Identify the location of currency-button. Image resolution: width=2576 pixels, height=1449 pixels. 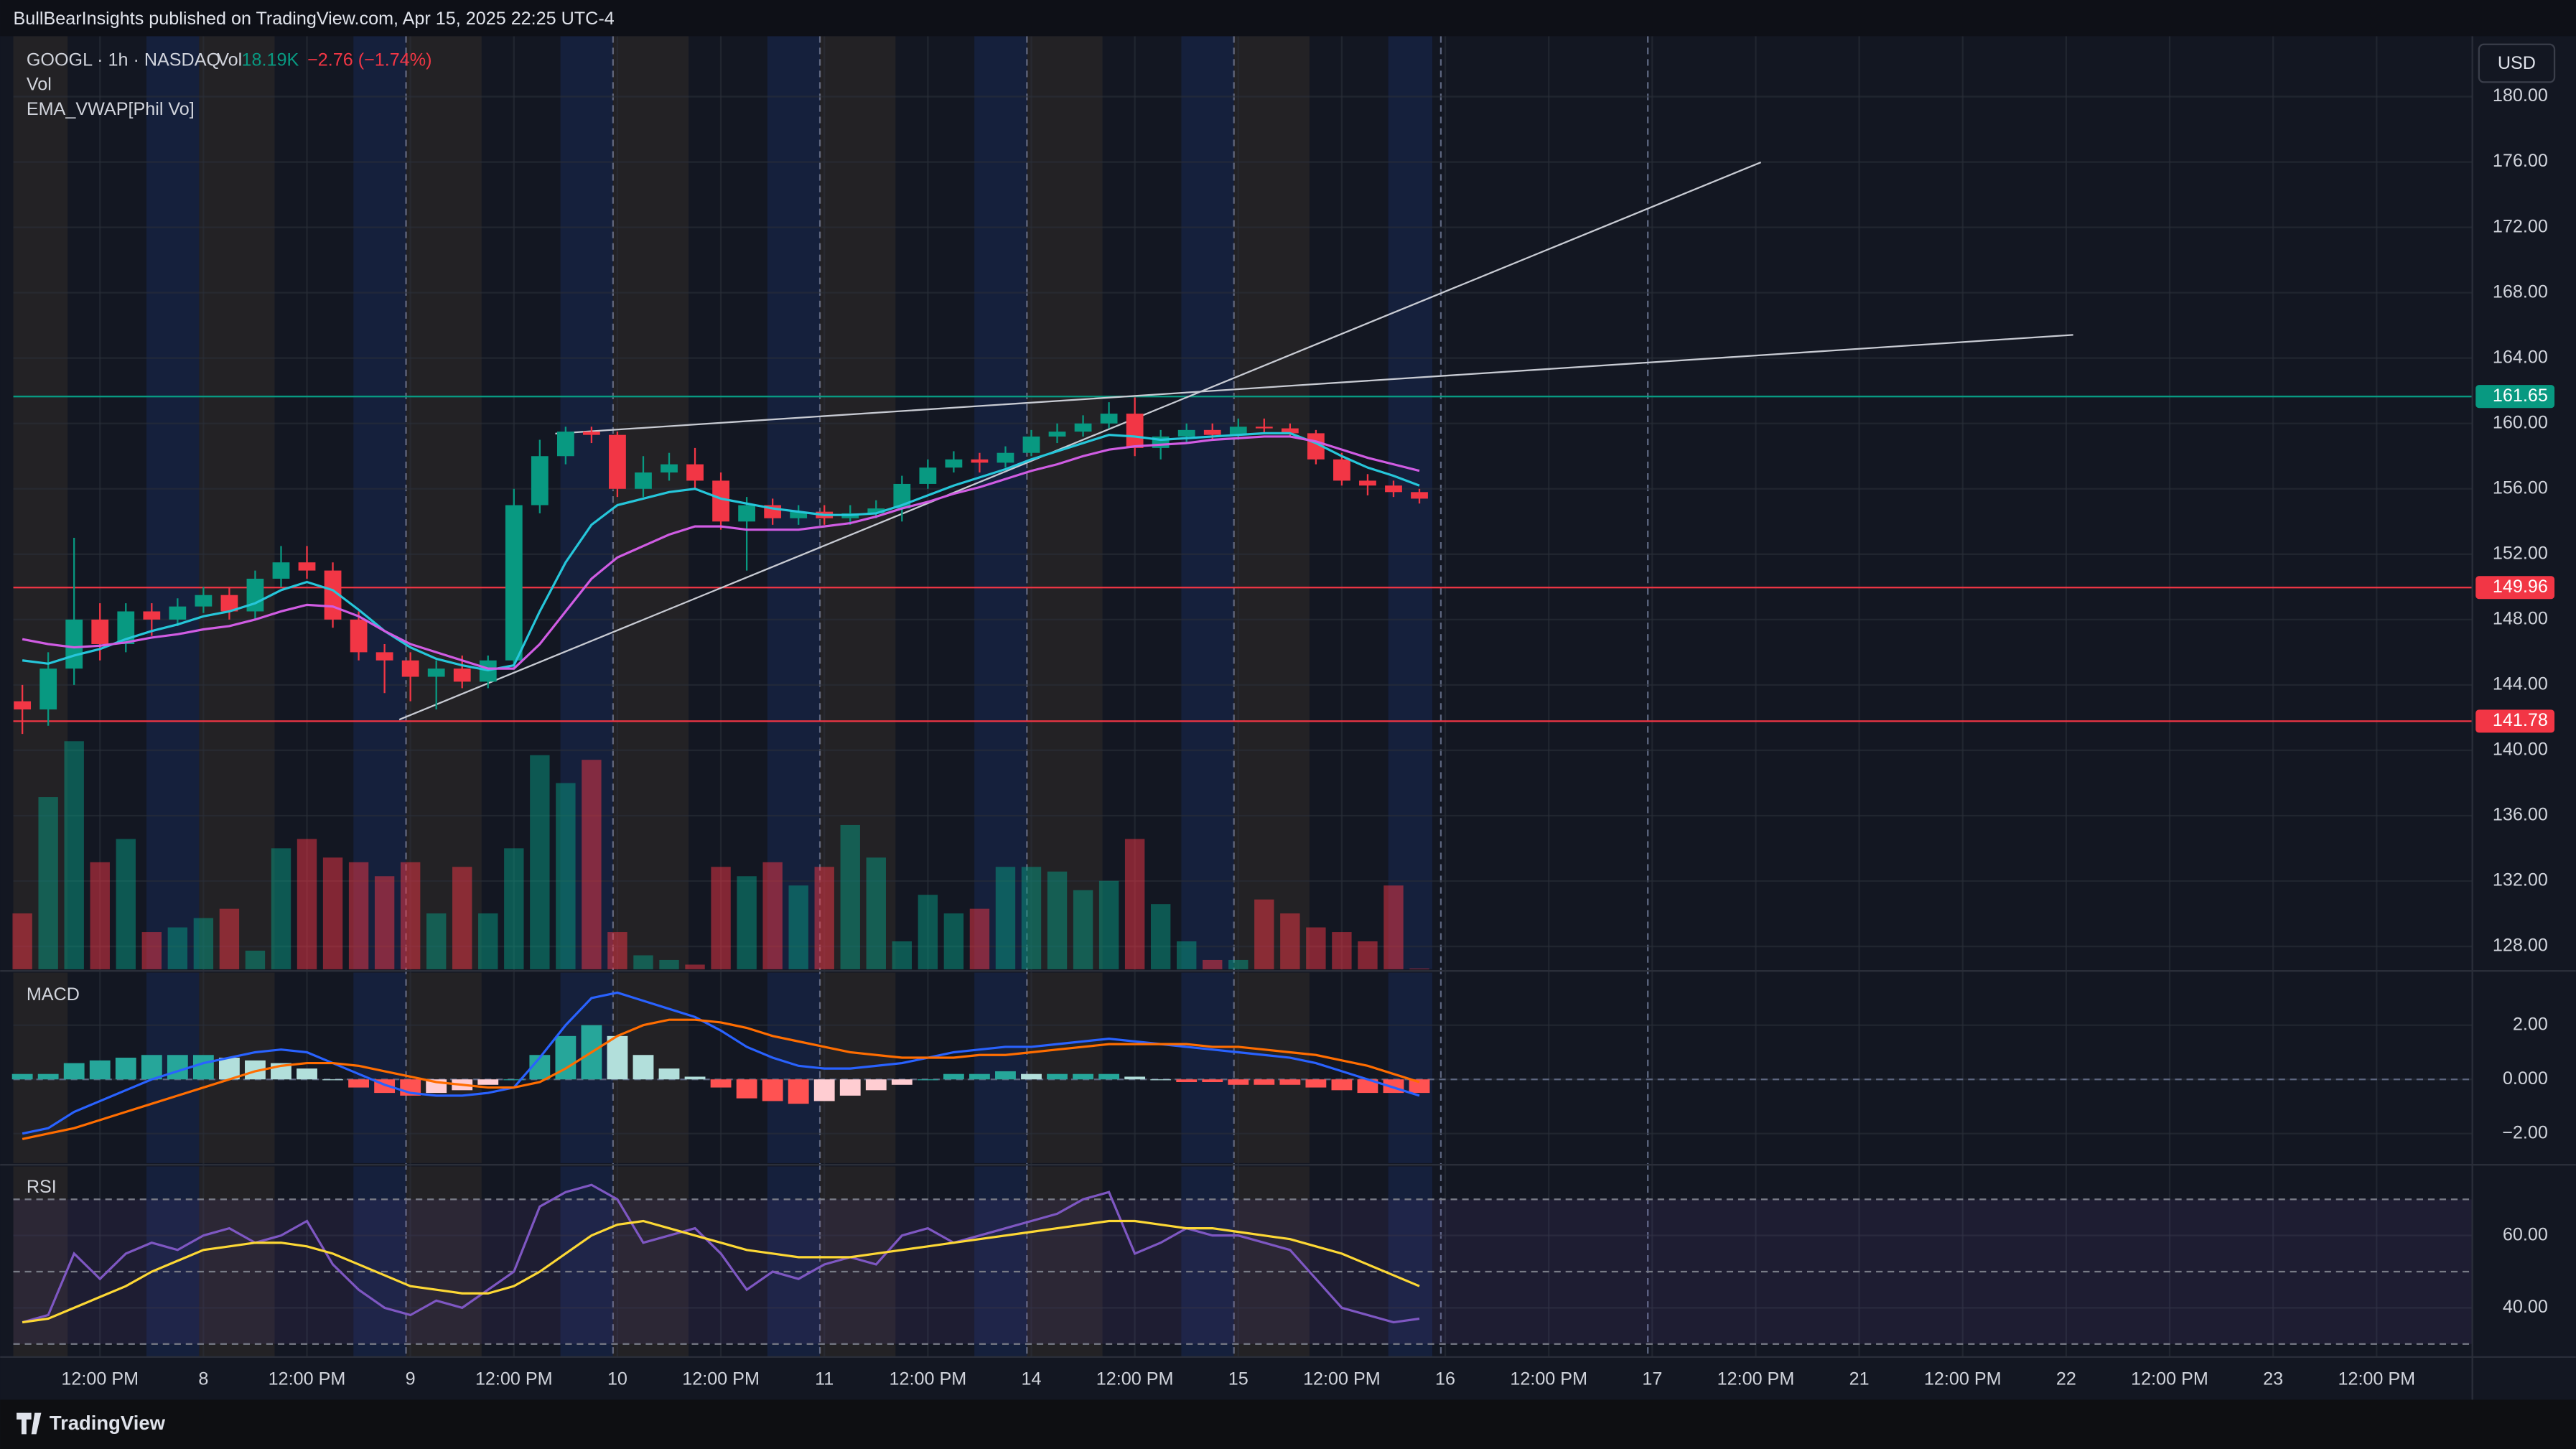
(2517, 63).